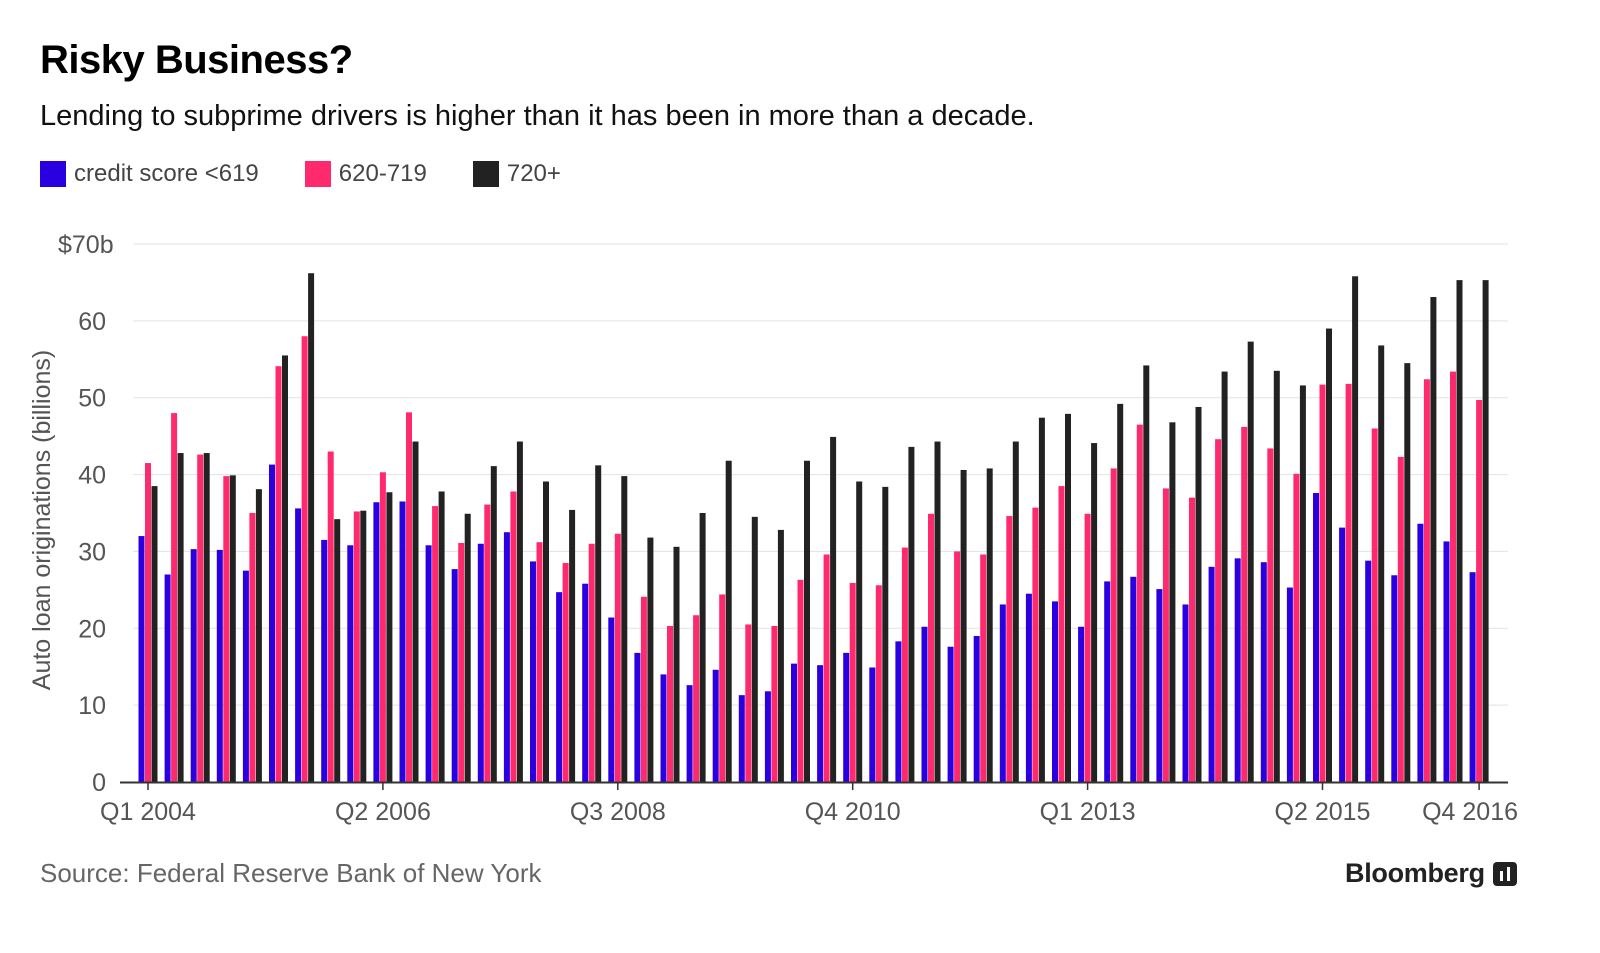 The height and width of the screenshot is (953, 1600). I want to click on y-tick-label: $70b, so click(86, 245).